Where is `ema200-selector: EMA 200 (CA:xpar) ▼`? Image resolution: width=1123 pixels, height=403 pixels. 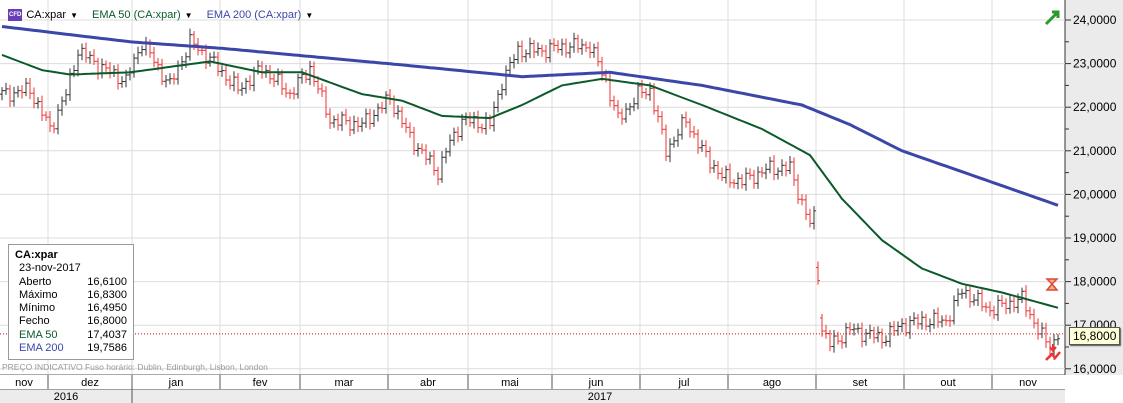
ema200-selector: EMA 200 (CA:xpar) ▼ is located at coordinates (260, 15).